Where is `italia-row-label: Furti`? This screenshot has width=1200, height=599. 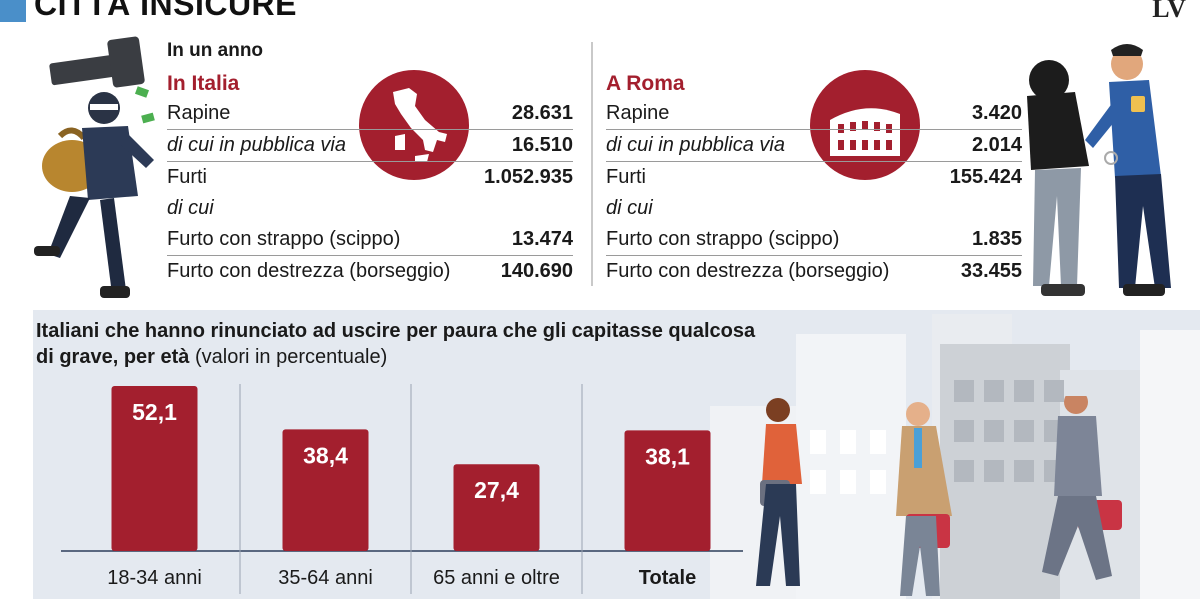 italia-row-label: Furti is located at coordinates (187, 177).